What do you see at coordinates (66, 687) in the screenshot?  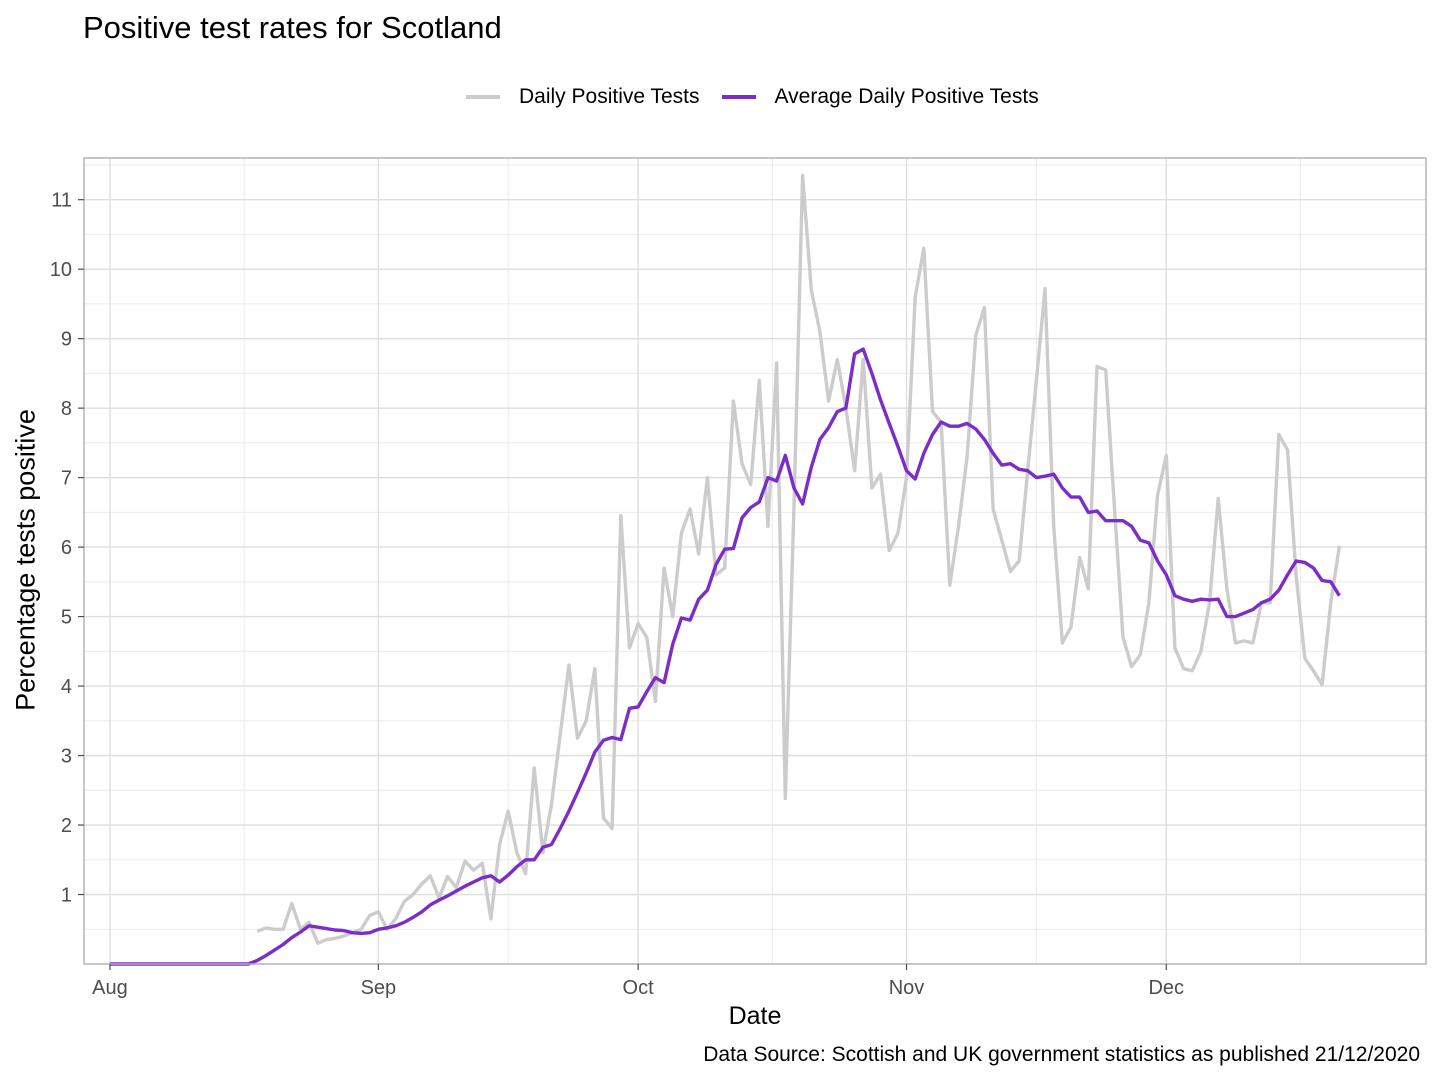 I see `y-tick-label: 4` at bounding box center [66, 687].